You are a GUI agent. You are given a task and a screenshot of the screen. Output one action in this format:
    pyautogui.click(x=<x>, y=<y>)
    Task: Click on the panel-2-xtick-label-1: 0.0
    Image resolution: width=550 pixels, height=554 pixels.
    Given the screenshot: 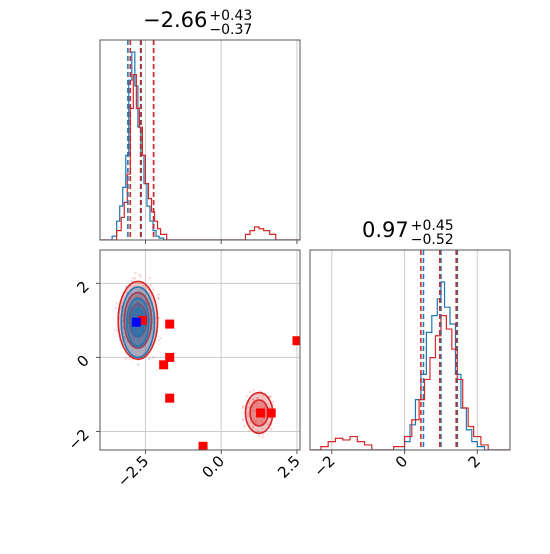 What is the action you would take?
    pyautogui.click(x=213, y=467)
    